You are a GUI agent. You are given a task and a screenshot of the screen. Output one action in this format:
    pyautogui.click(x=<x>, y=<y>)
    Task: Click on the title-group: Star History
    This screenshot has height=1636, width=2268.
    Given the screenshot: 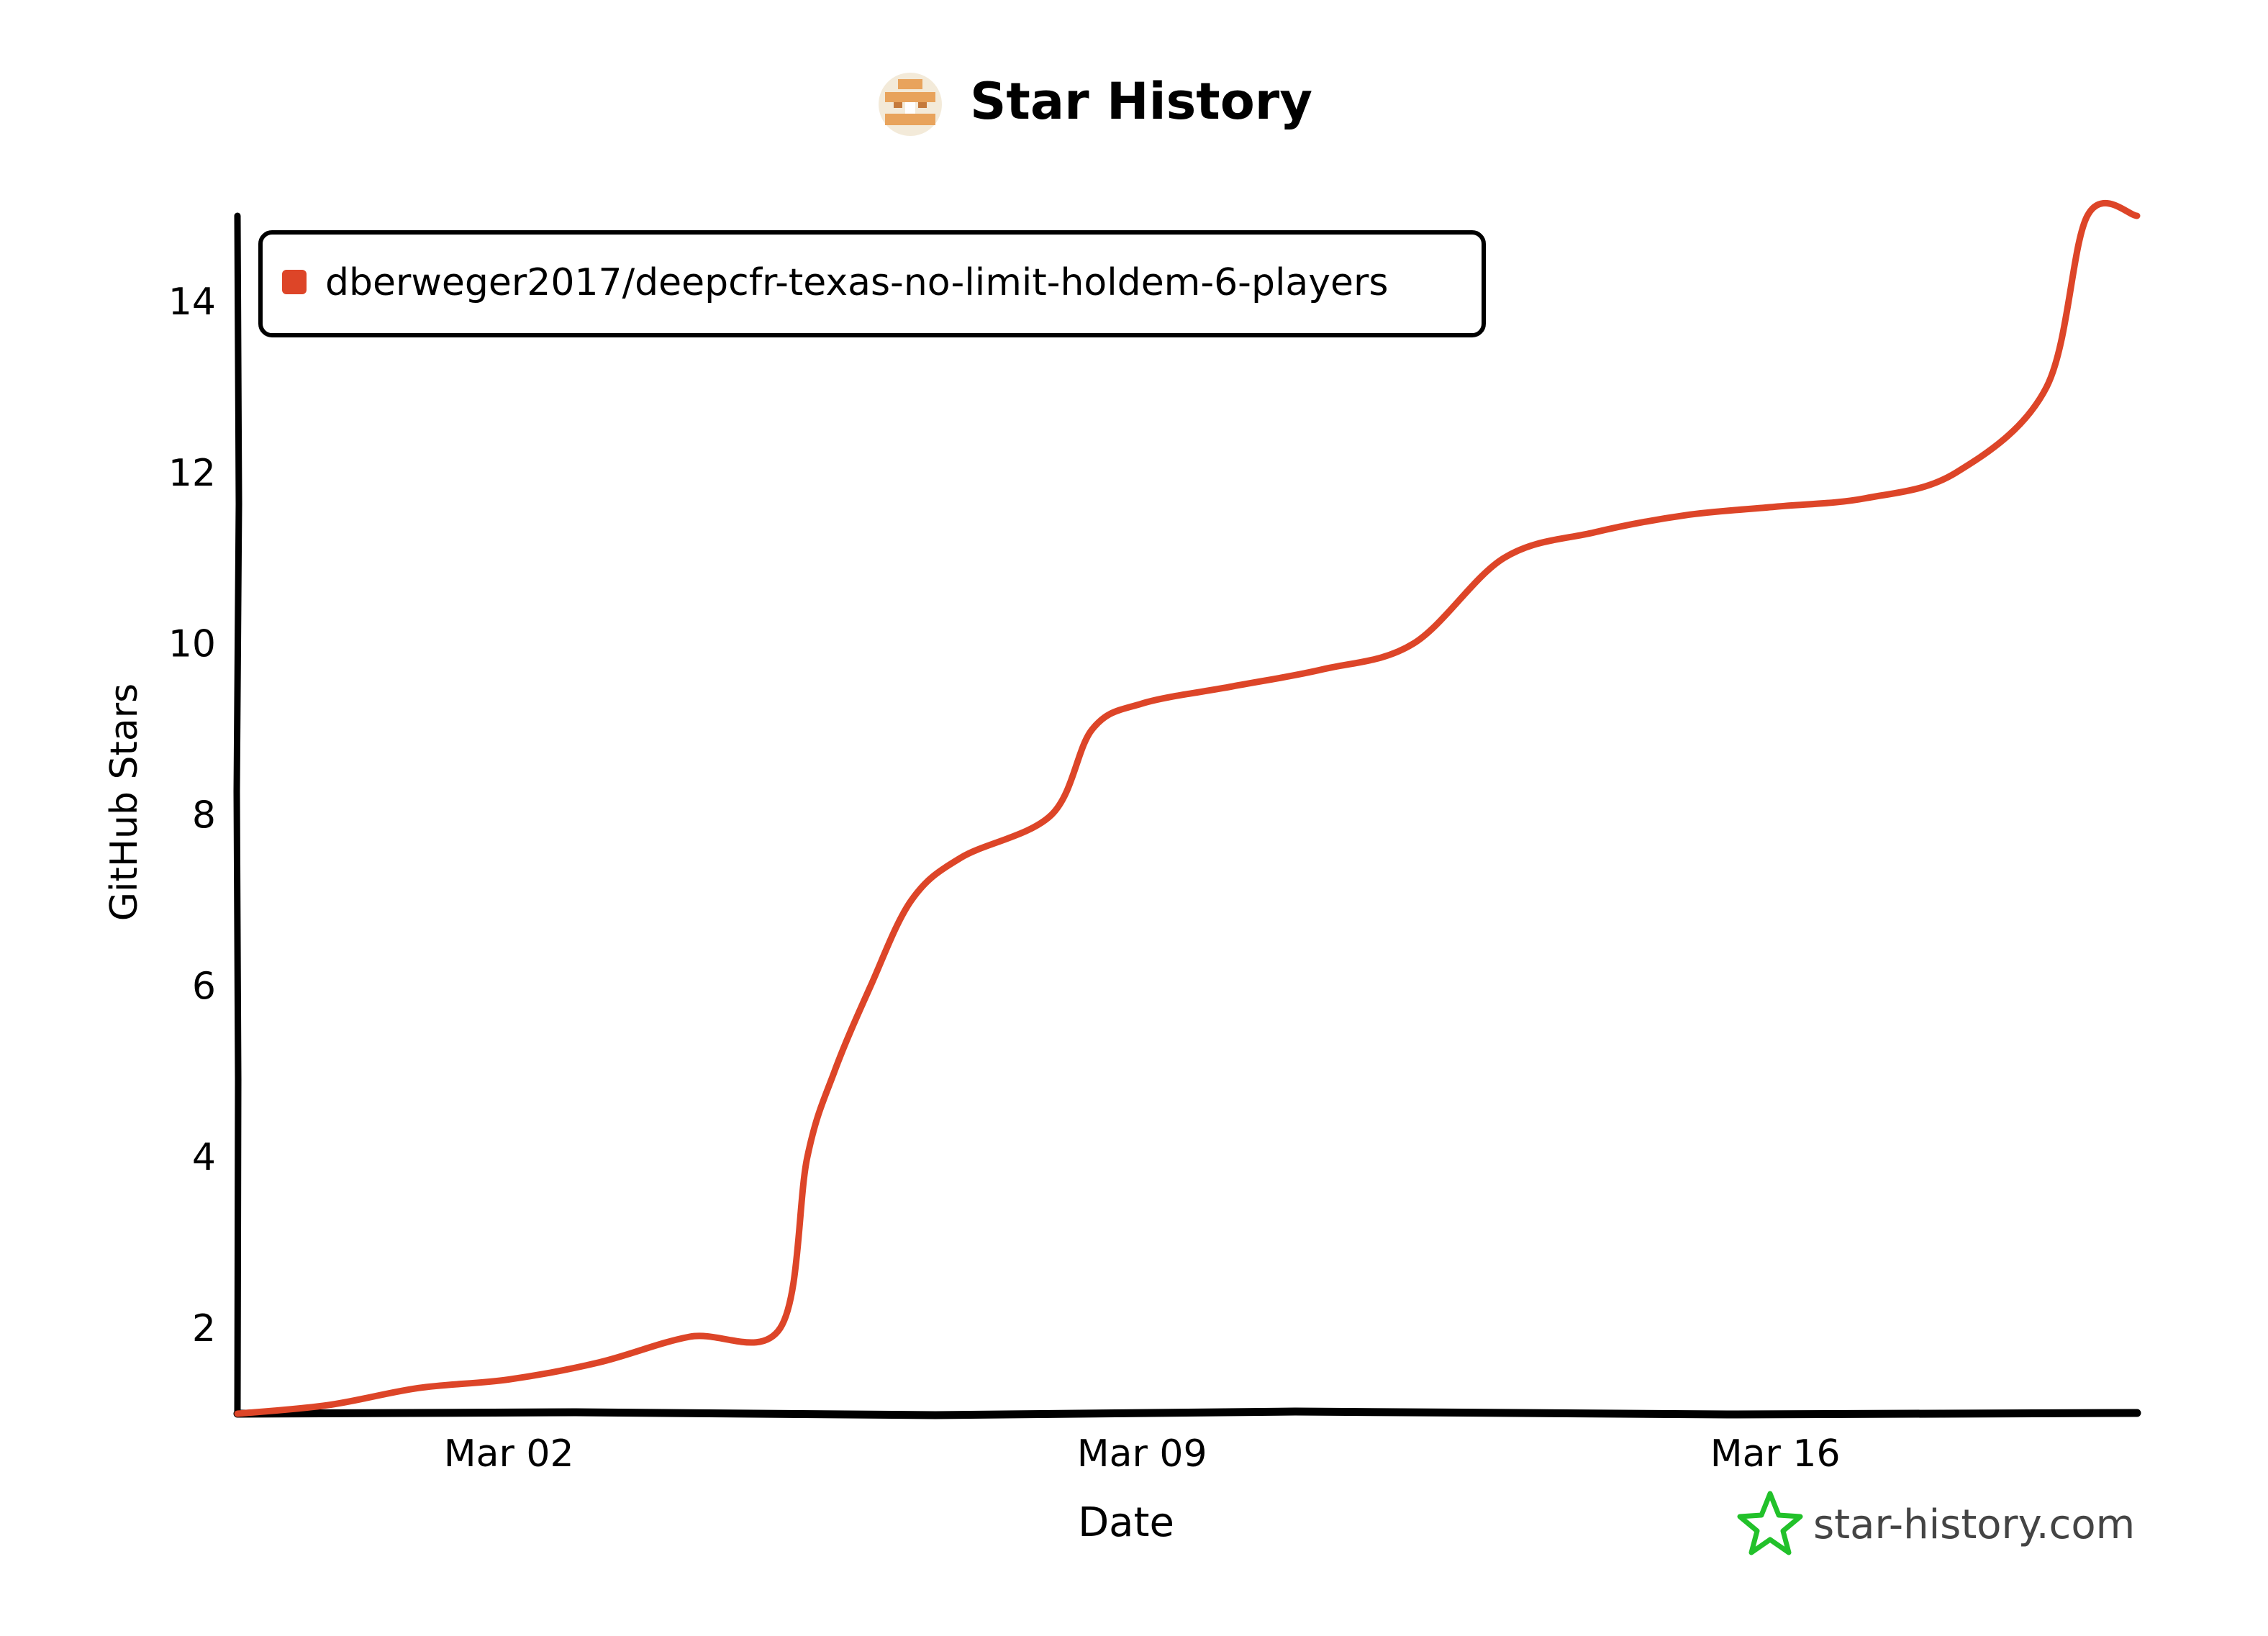 What is the action you would take?
    pyautogui.click(x=1095, y=104)
    